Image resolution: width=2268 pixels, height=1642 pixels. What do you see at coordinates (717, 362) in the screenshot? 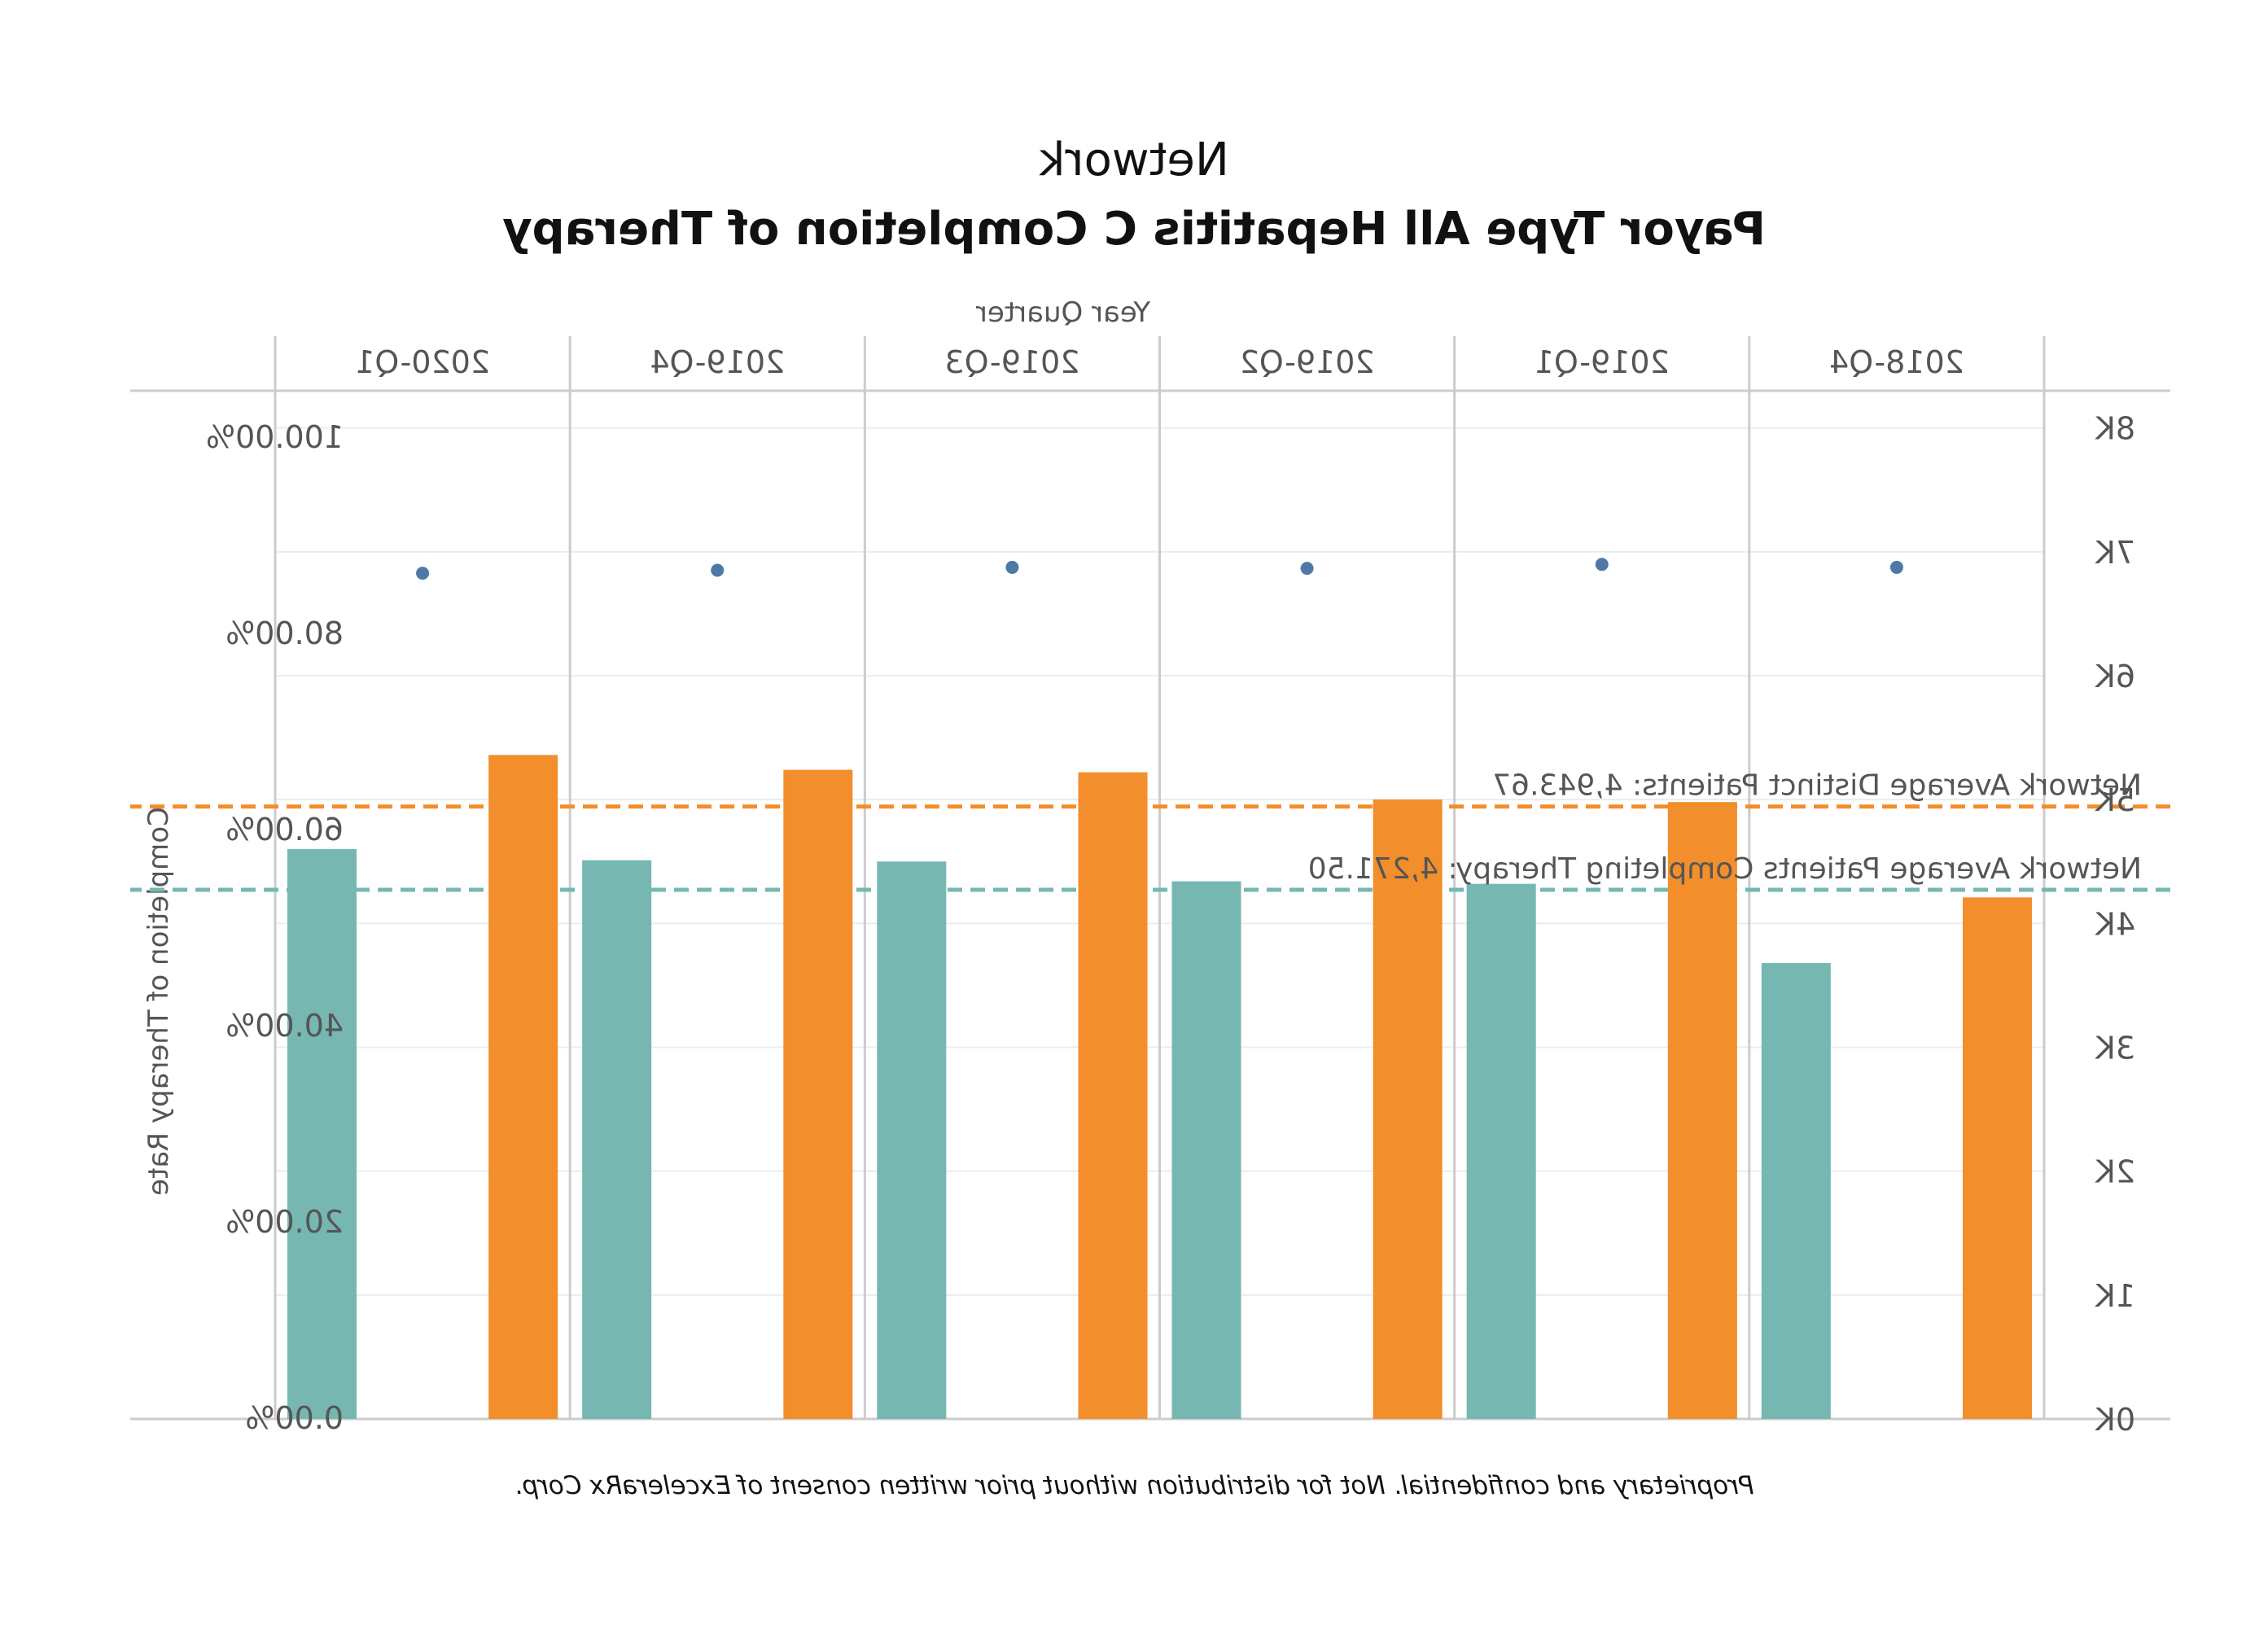
I see `category-label: 2019-Q4` at bounding box center [717, 362].